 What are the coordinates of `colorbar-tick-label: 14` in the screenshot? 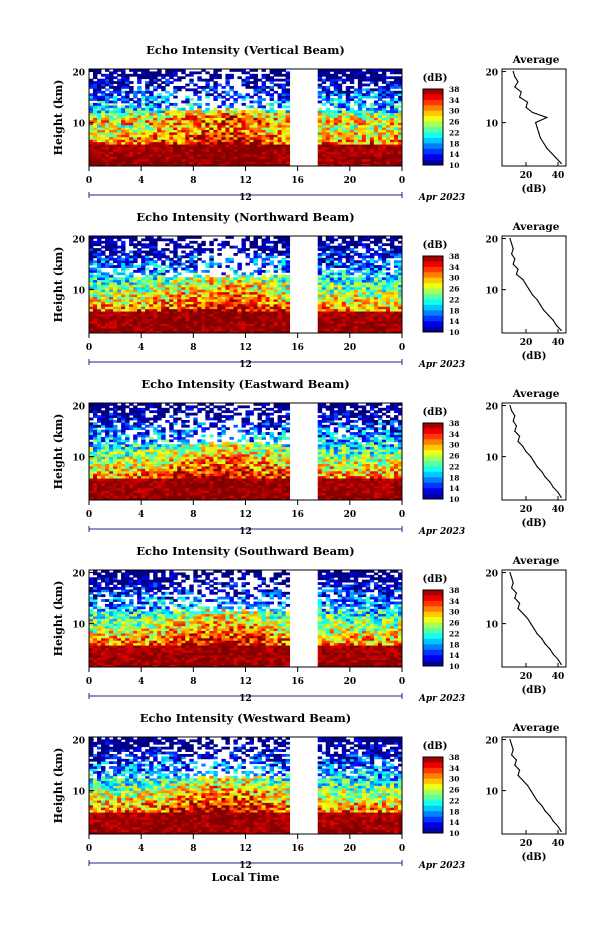 It's located at (454, 154).